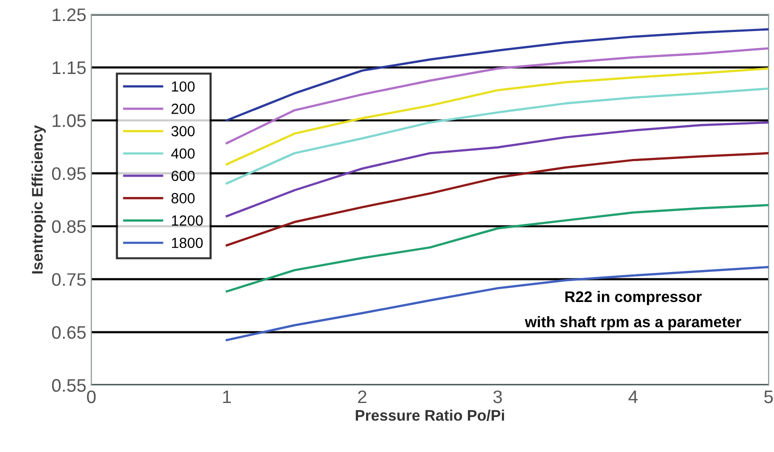 The height and width of the screenshot is (452, 774). What do you see at coordinates (183, 131) in the screenshot?
I see `legend-label: 300` at bounding box center [183, 131].